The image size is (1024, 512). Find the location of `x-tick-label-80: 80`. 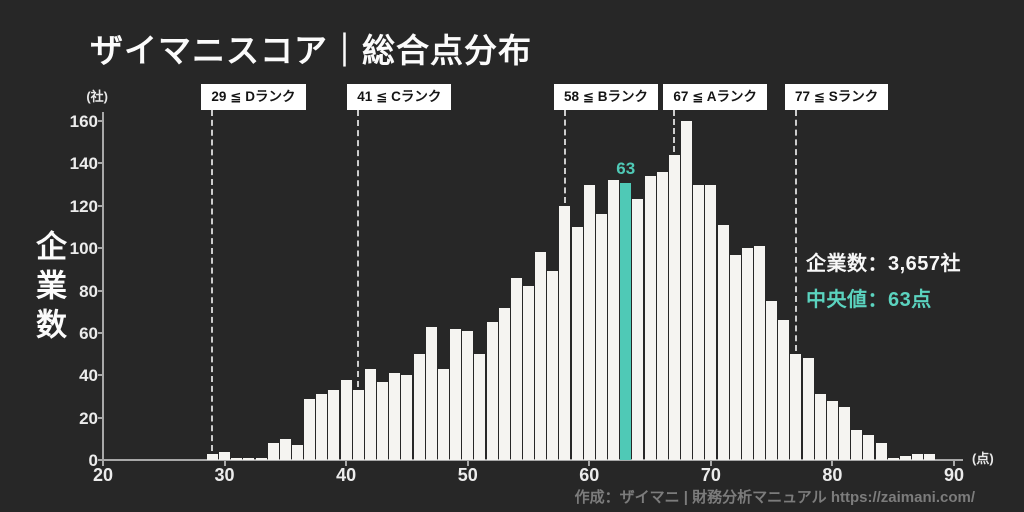

x-tick-label-80: 80 is located at coordinates (832, 475).